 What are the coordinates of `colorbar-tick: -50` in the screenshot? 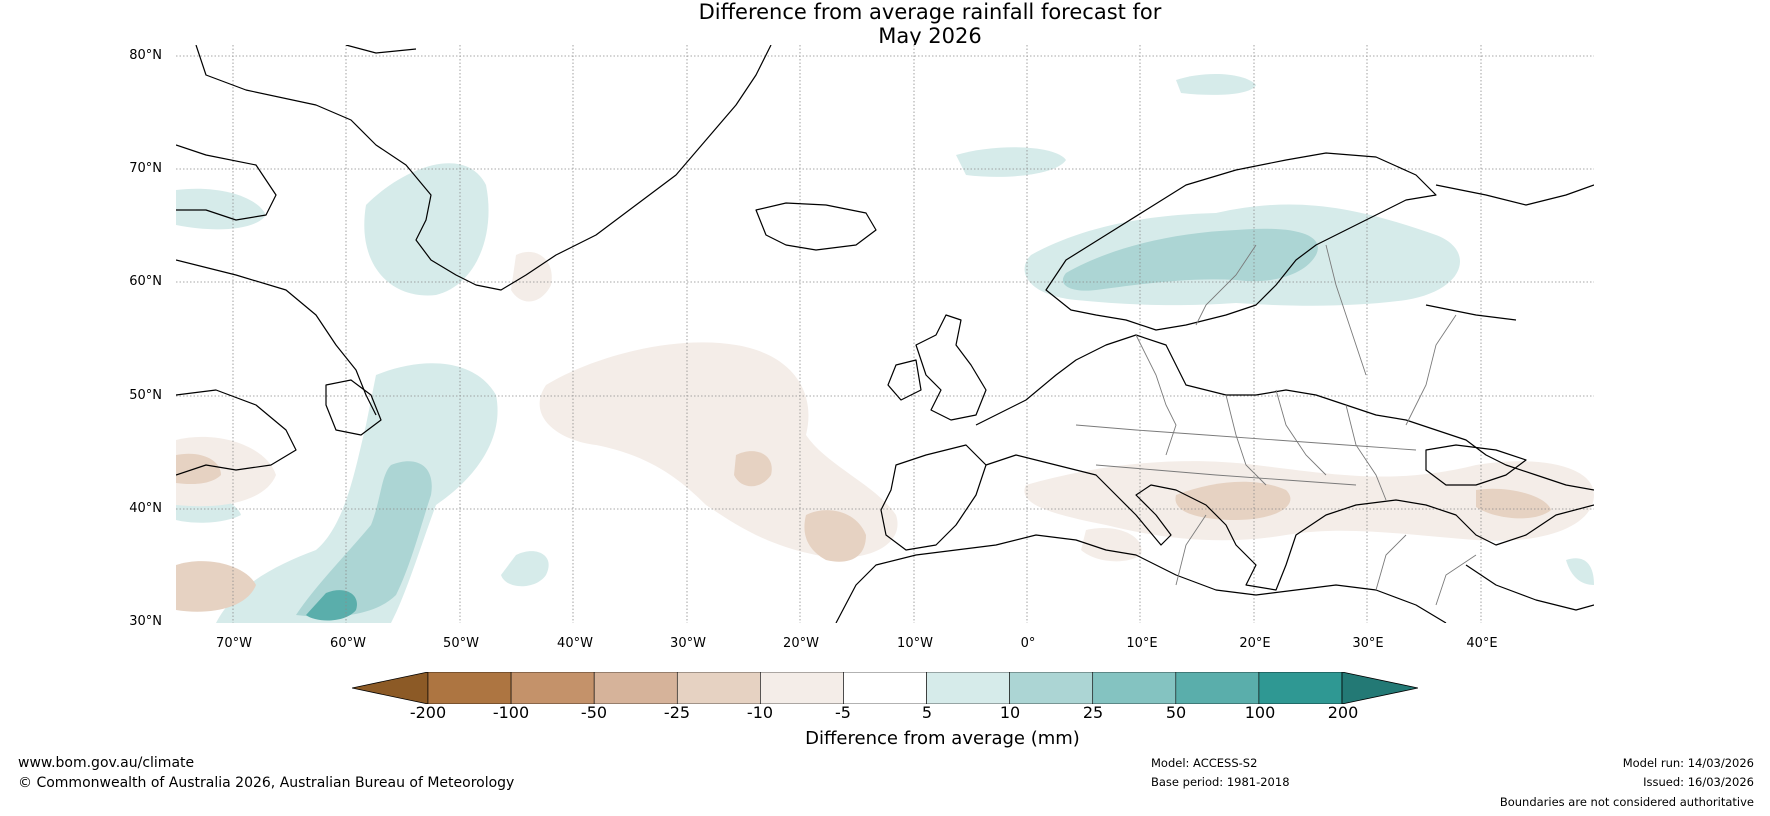 It's located at (594, 712).